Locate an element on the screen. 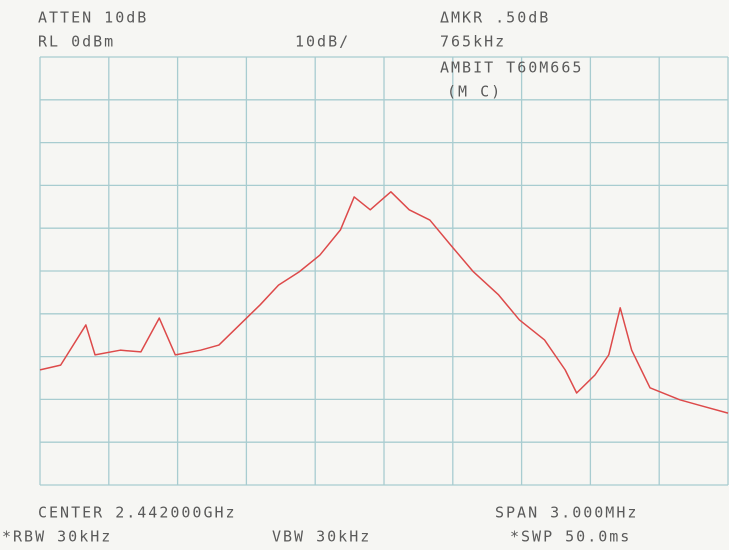 This screenshot has width=729, height=550. annotation: ATTEN 10dB is located at coordinates (93, 18).